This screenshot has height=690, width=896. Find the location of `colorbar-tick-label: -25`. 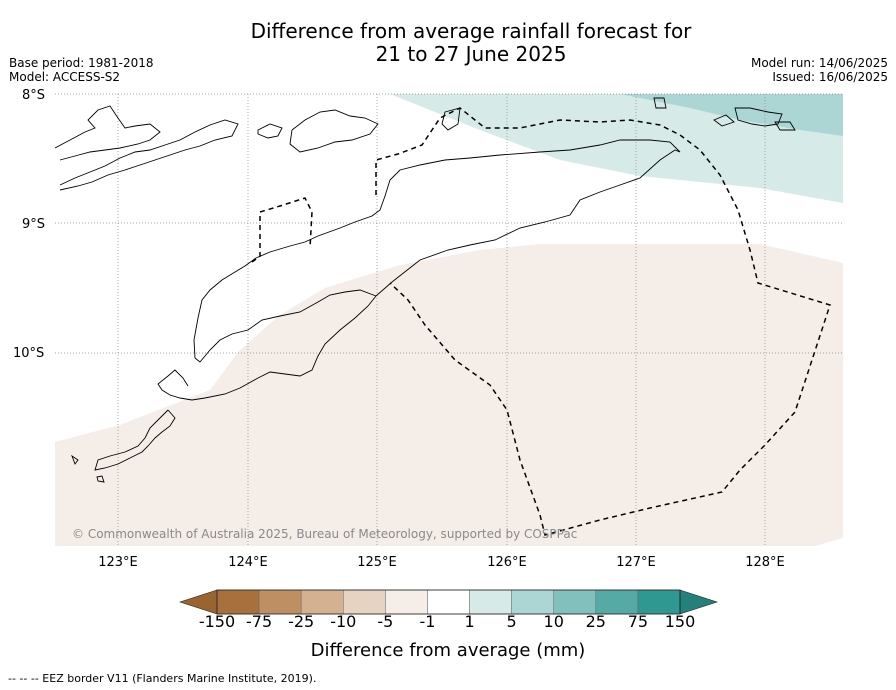

colorbar-tick-label: -25 is located at coordinates (301, 621).